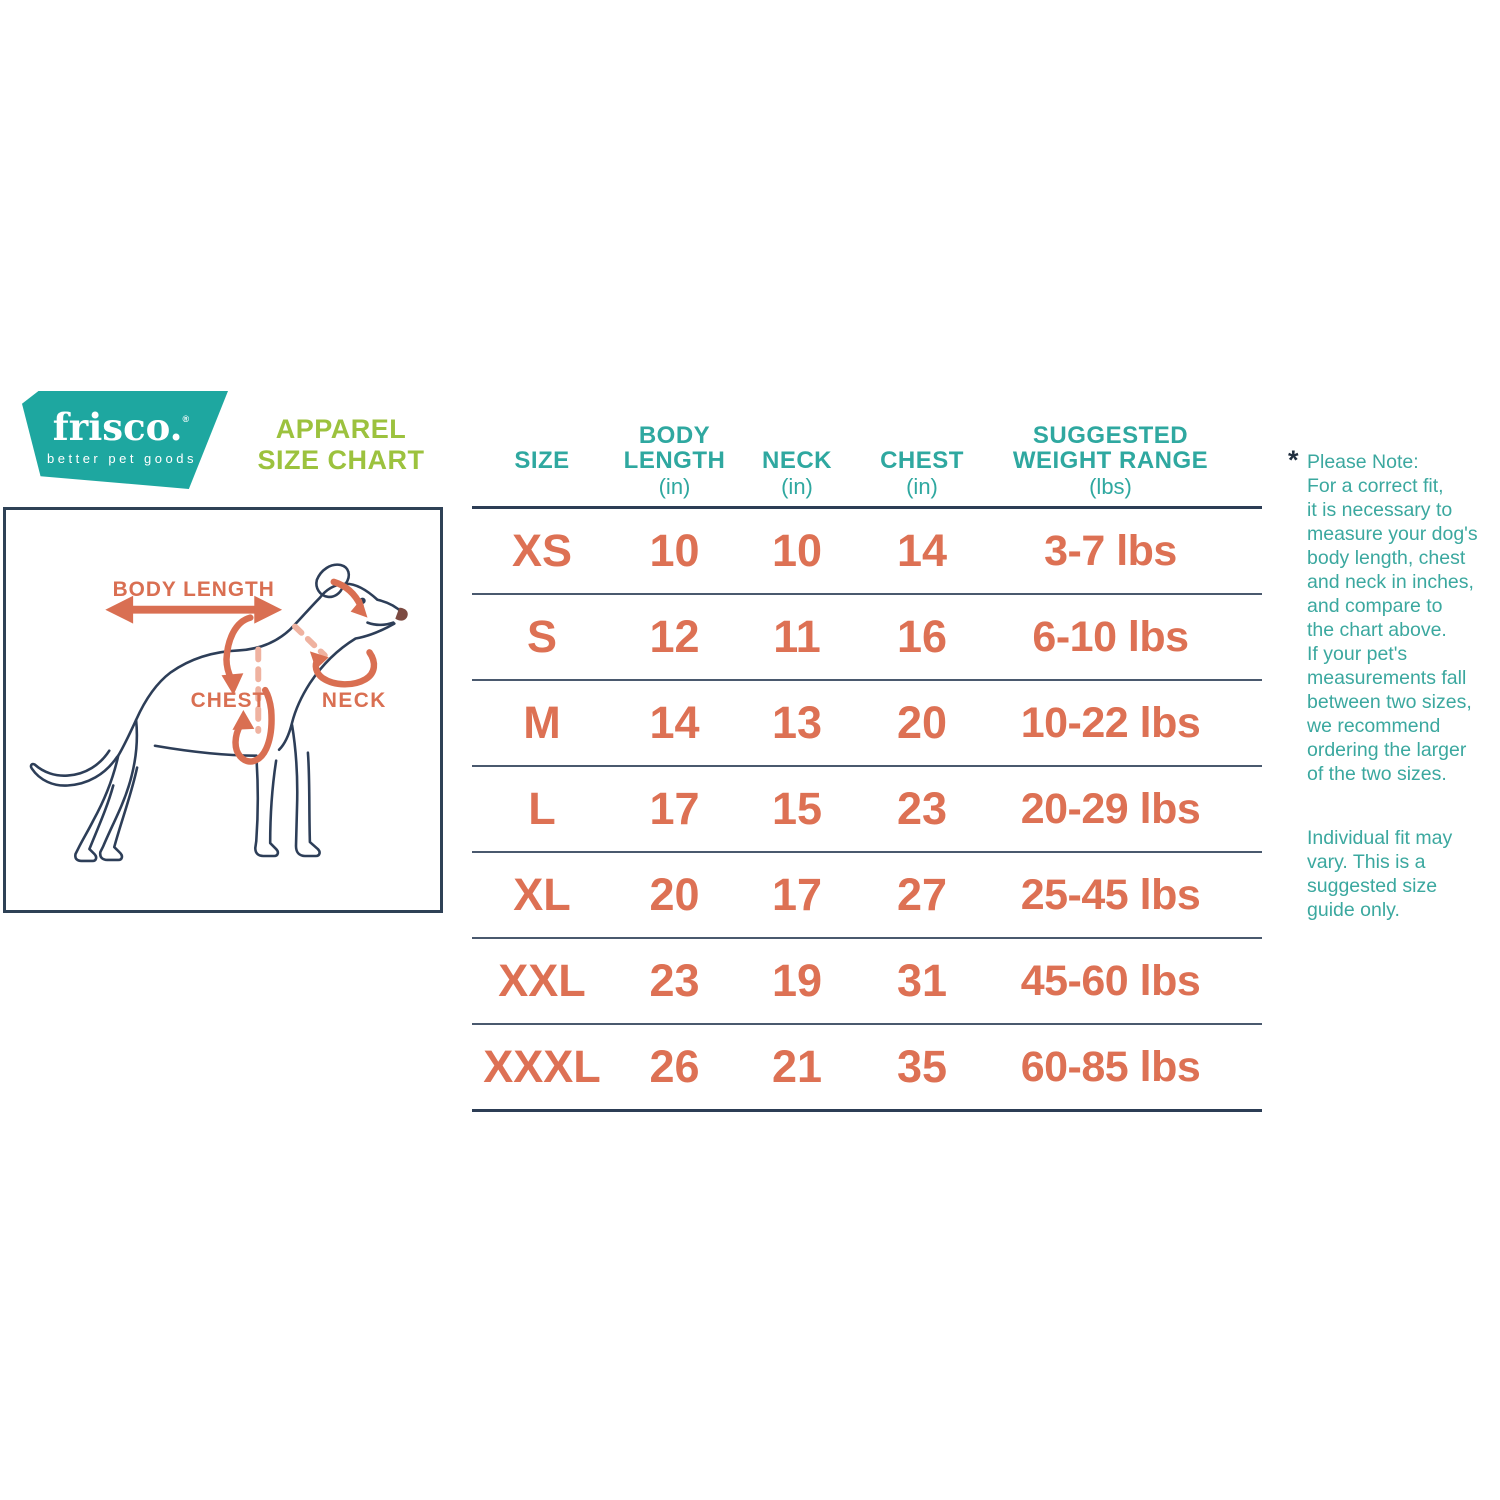 This screenshot has width=1500, height=1500. What do you see at coordinates (797, 636) in the screenshot?
I see `neck-cell: 11` at bounding box center [797, 636].